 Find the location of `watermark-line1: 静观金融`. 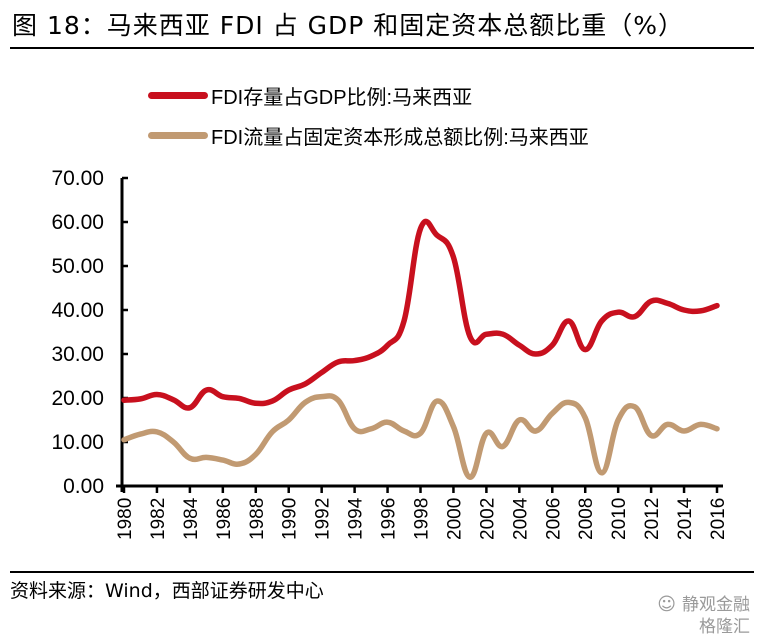

watermark-line1: 静观金融 is located at coordinates (716, 605).